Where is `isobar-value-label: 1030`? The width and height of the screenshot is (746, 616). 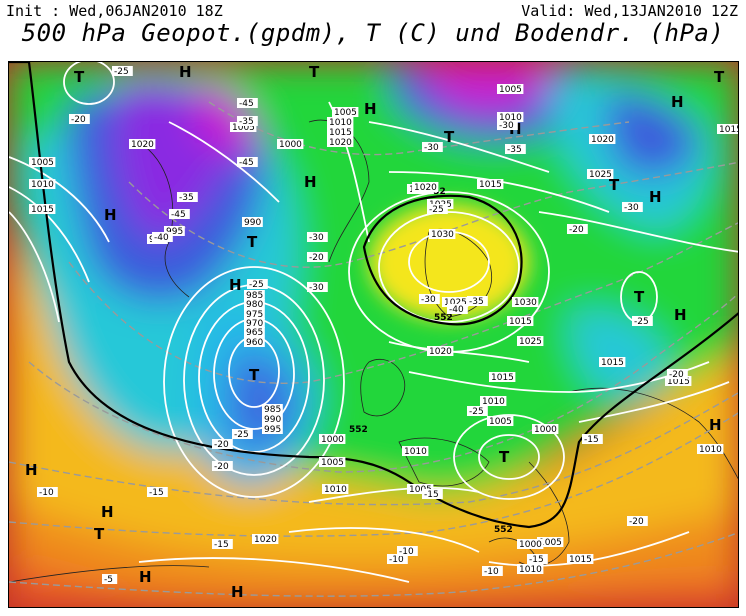 isobar-value-label: 1030 is located at coordinates (525, 302).